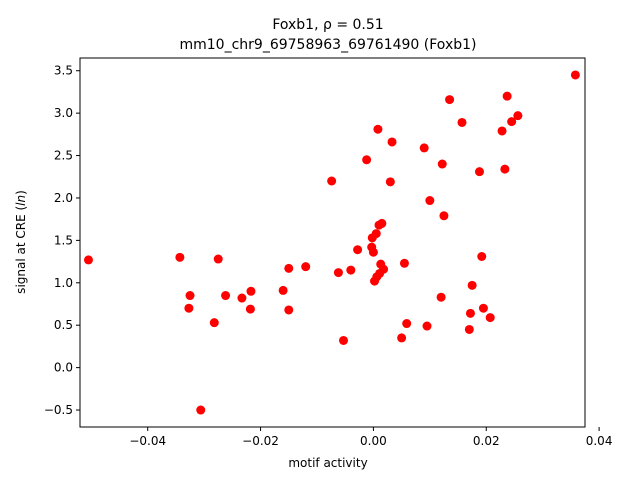 The image size is (640, 480). I want to click on chart-title-line2: mm10_chr9_69758963_69761490 (Foxb1), so click(328, 45).